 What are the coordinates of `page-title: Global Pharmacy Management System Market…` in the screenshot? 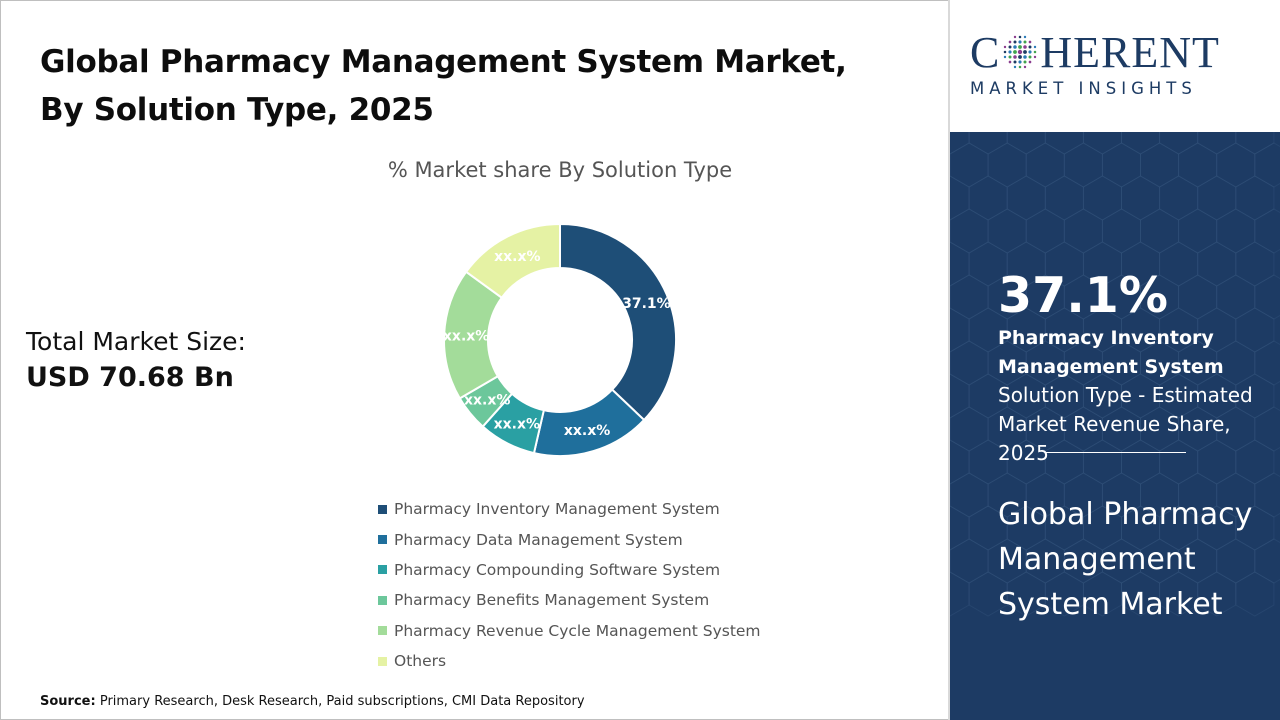 It's located at (480, 86).